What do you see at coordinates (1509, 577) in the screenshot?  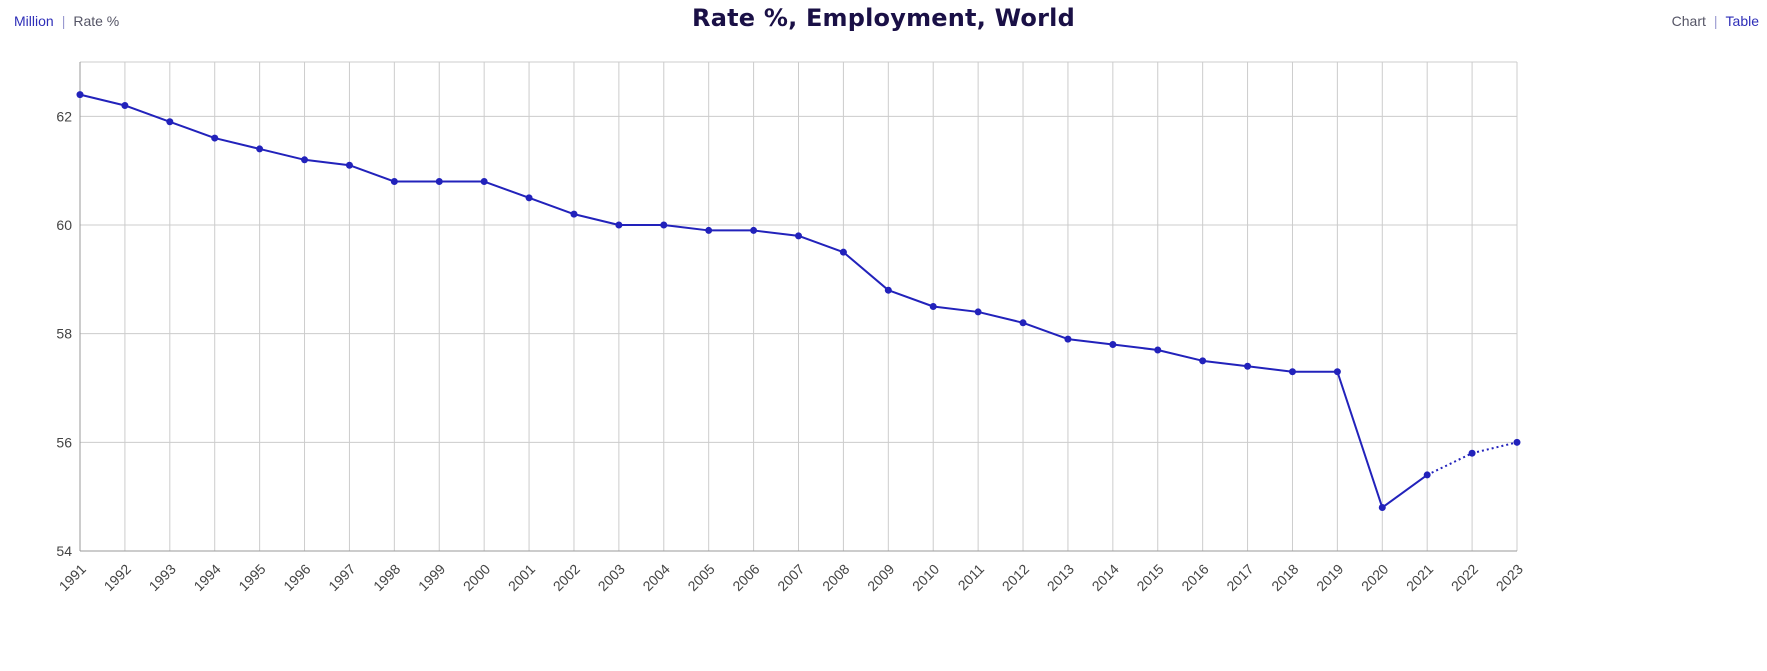 I see `x-tick-label: 2023` at bounding box center [1509, 577].